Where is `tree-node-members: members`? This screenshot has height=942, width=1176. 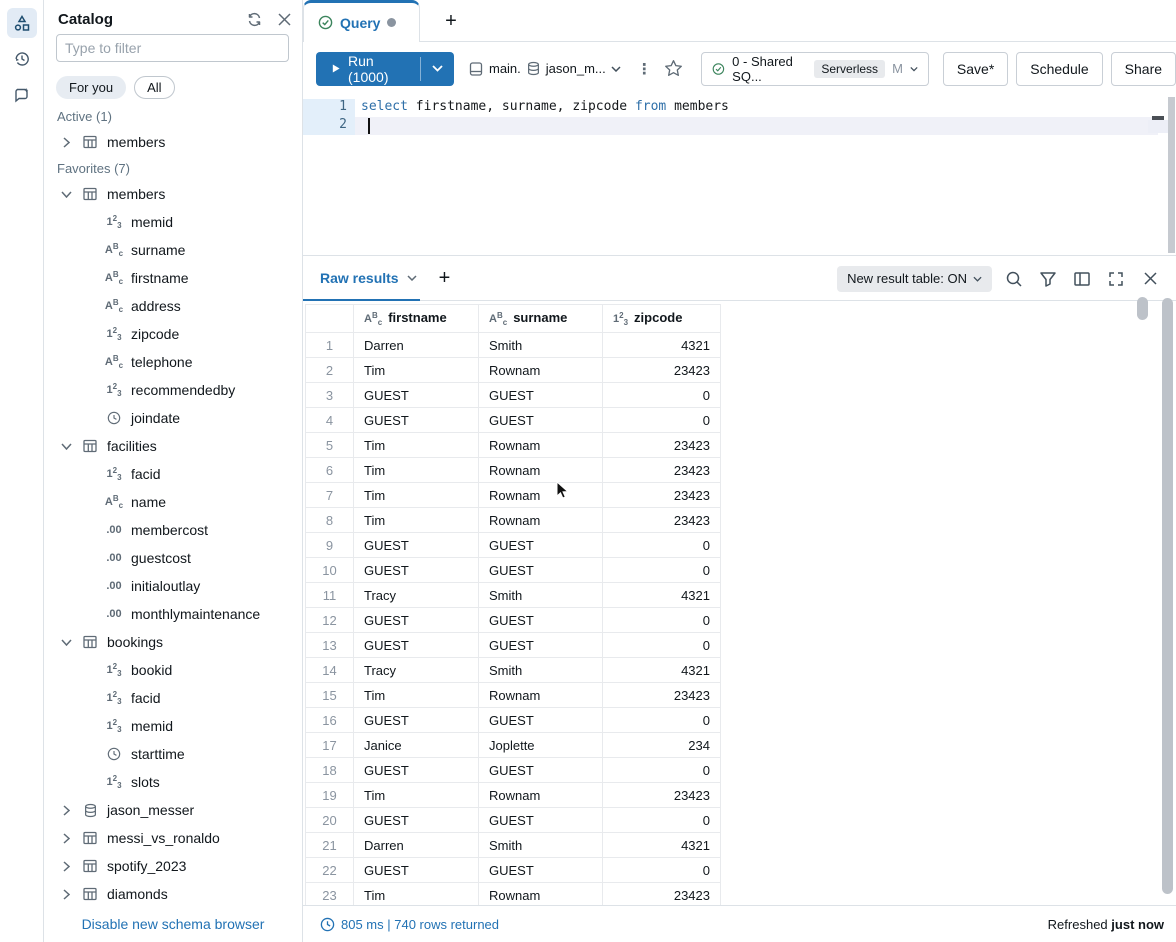
tree-node-members: members is located at coordinates (173, 142).